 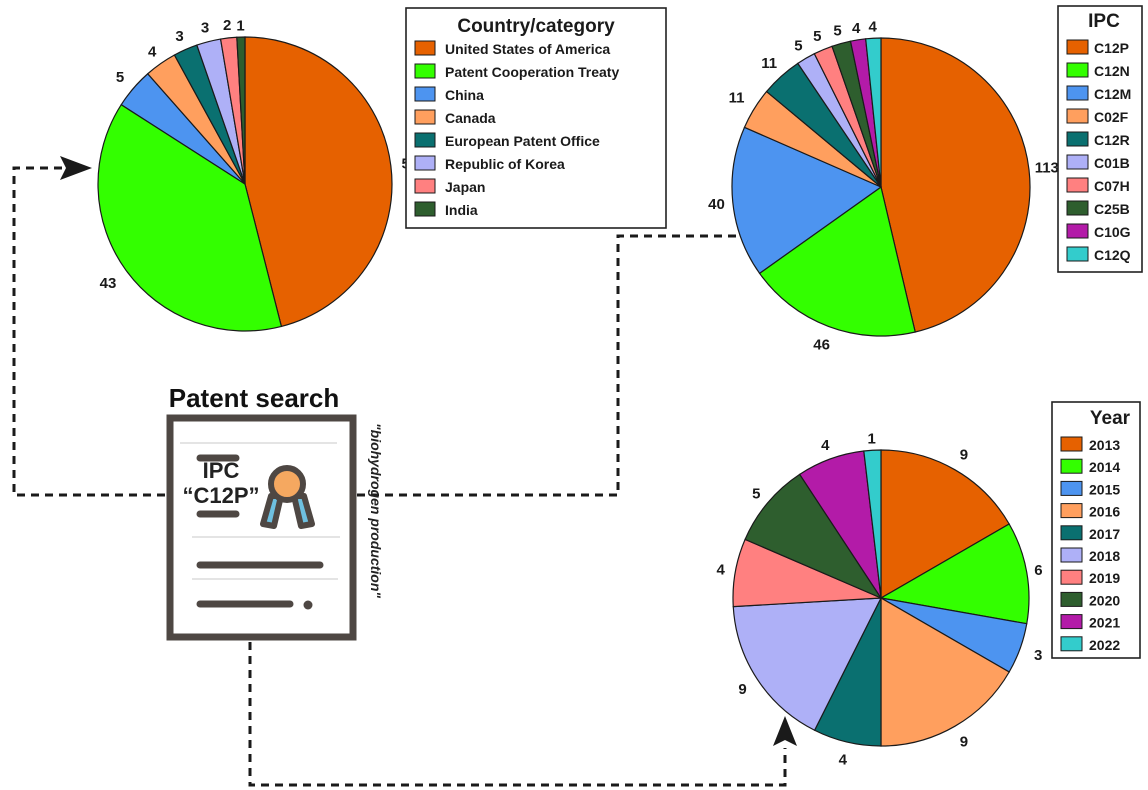 I want to click on year-label-2014: 6, so click(x=1038, y=570).